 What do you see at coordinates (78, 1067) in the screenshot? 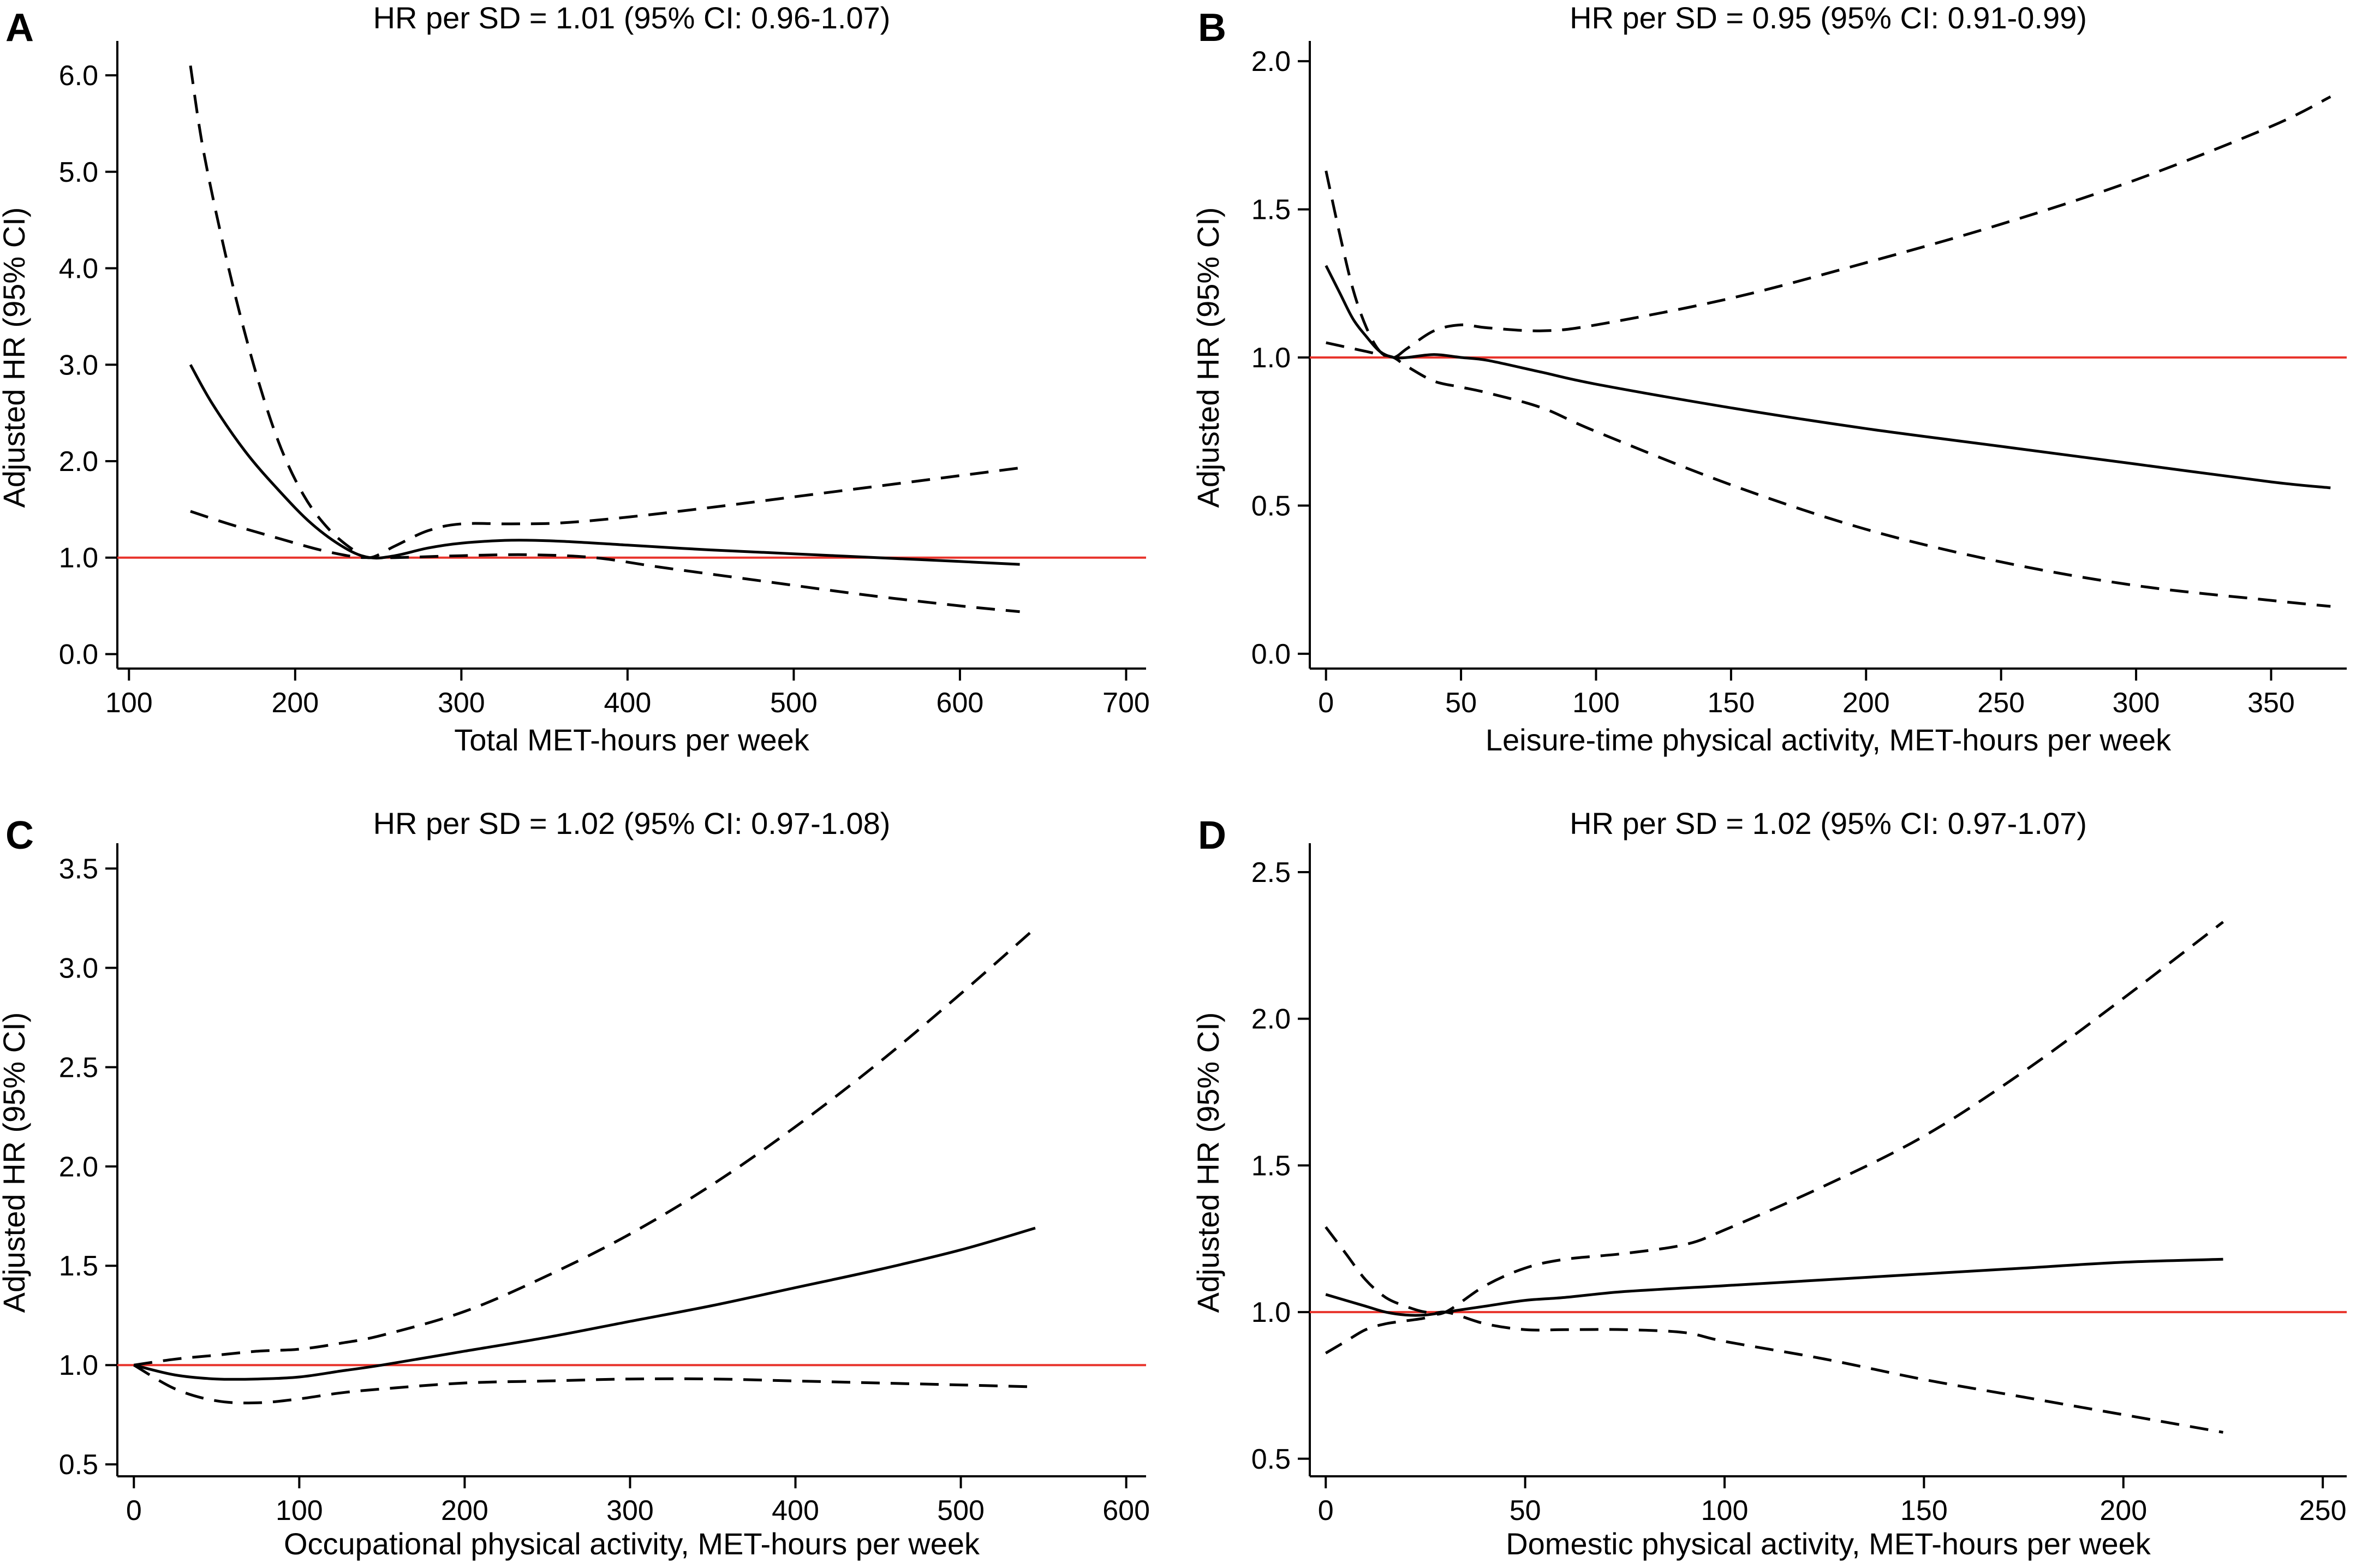
I see `y-tick-label-c: 2.5` at bounding box center [78, 1067].